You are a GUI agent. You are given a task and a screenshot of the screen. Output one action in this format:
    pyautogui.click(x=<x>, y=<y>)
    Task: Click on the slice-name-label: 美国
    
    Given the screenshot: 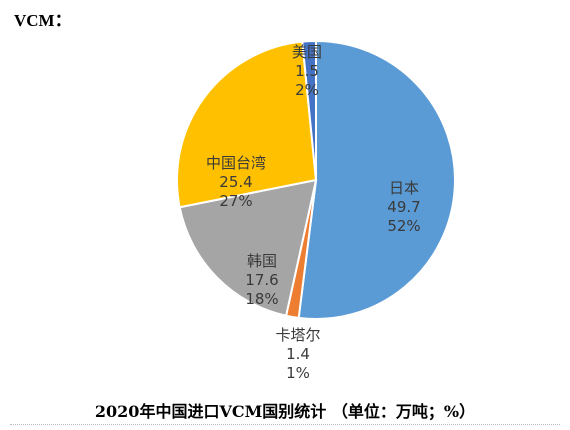 What is the action you would take?
    pyautogui.click(x=307, y=52)
    